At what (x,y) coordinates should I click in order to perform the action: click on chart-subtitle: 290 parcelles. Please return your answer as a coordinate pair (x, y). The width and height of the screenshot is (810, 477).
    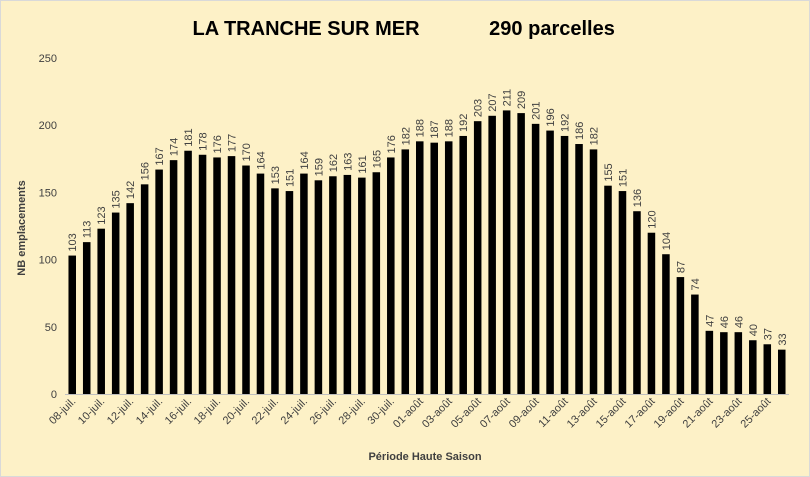
    Looking at the image, I should click on (552, 29).